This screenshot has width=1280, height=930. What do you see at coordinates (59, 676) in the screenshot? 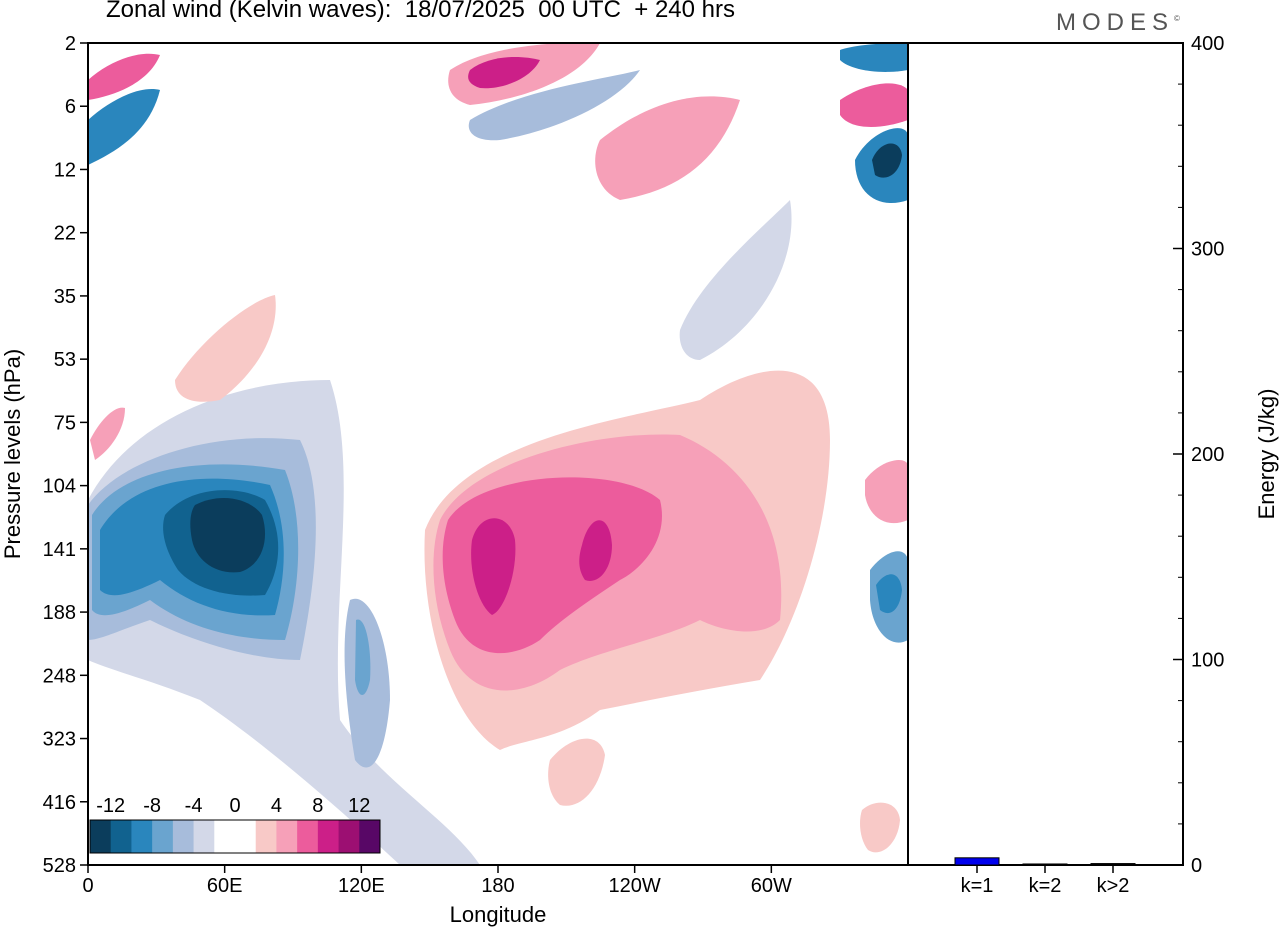
I see `y-tick-label: 248` at bounding box center [59, 676].